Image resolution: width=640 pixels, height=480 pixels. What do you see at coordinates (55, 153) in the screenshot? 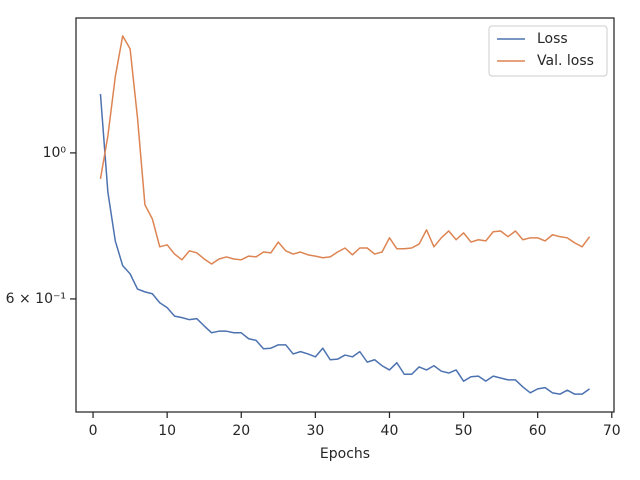
I see `y-tick-label: 10⁰` at bounding box center [55, 153].